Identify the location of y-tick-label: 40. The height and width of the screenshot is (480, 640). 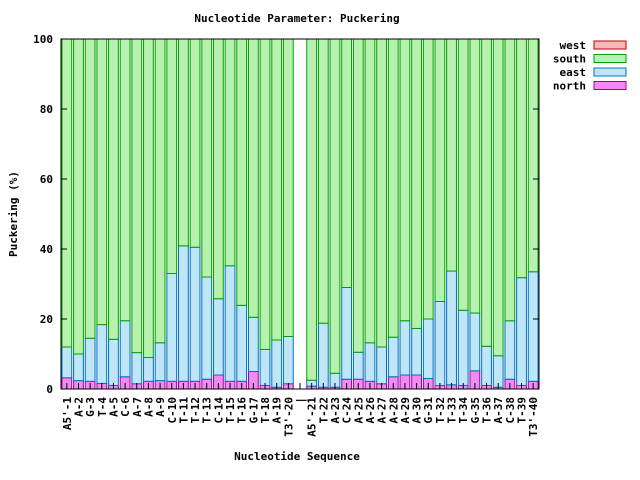
(46, 249).